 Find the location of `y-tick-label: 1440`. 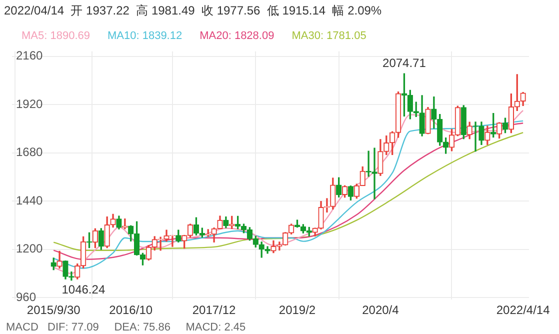

y-tick-label: 1440 is located at coordinates (30, 200).